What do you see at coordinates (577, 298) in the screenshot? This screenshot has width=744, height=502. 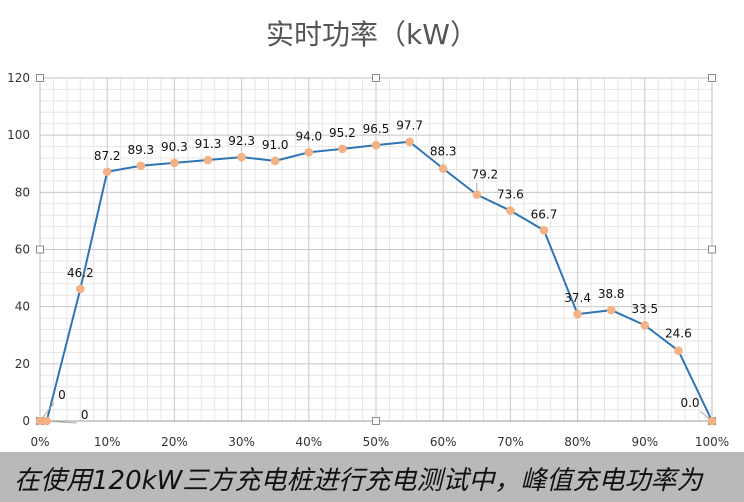 I see `data-label: 37.4` at bounding box center [577, 298].